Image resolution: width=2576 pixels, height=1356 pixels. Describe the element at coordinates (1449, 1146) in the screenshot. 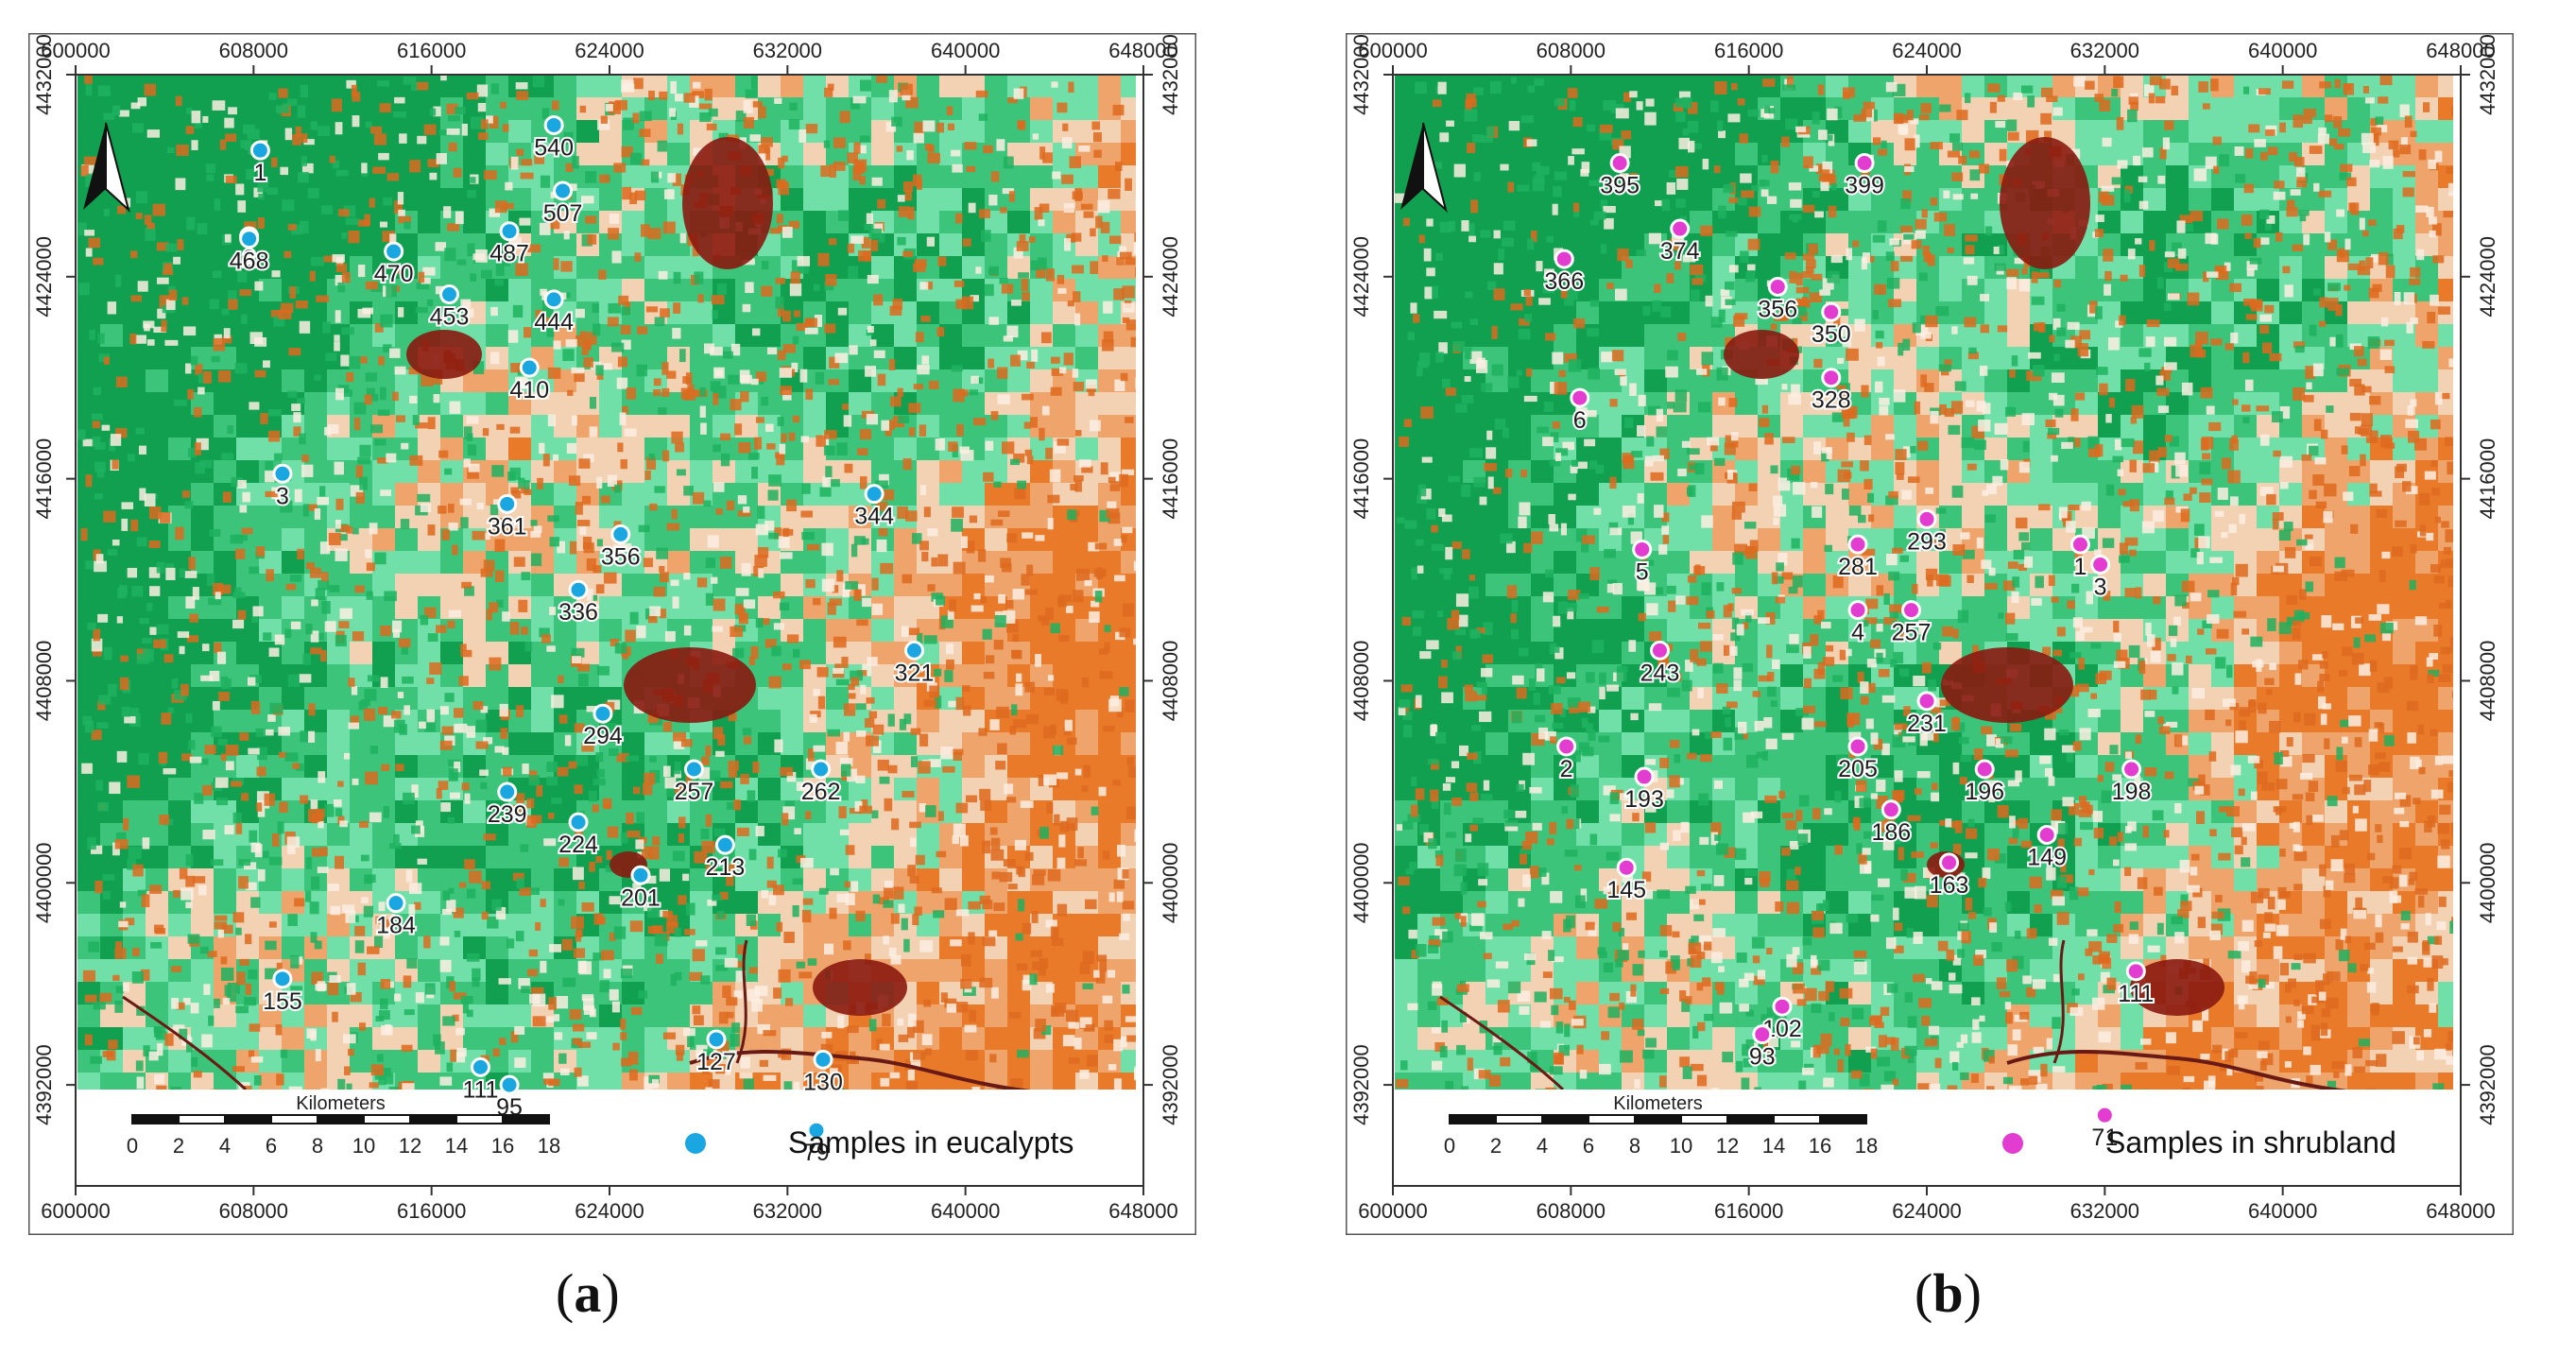

I see `scale-bar-tick: 0` at that location.